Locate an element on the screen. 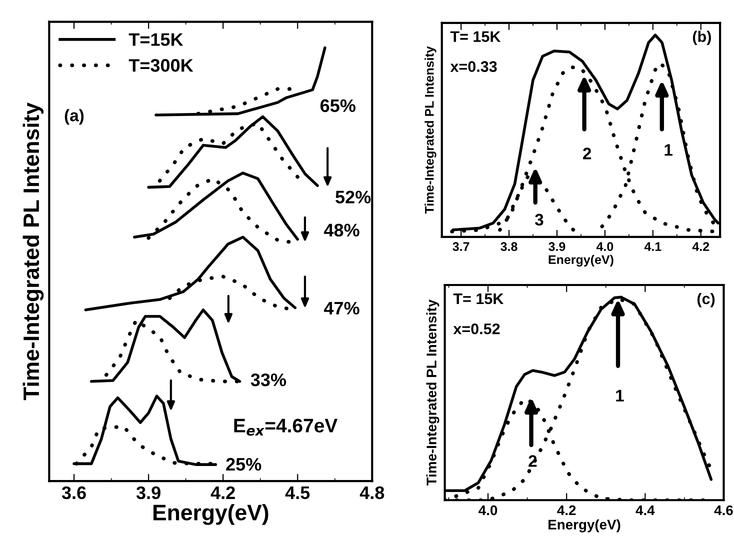  x-tick-label: 4.8 is located at coordinates (372, 493).